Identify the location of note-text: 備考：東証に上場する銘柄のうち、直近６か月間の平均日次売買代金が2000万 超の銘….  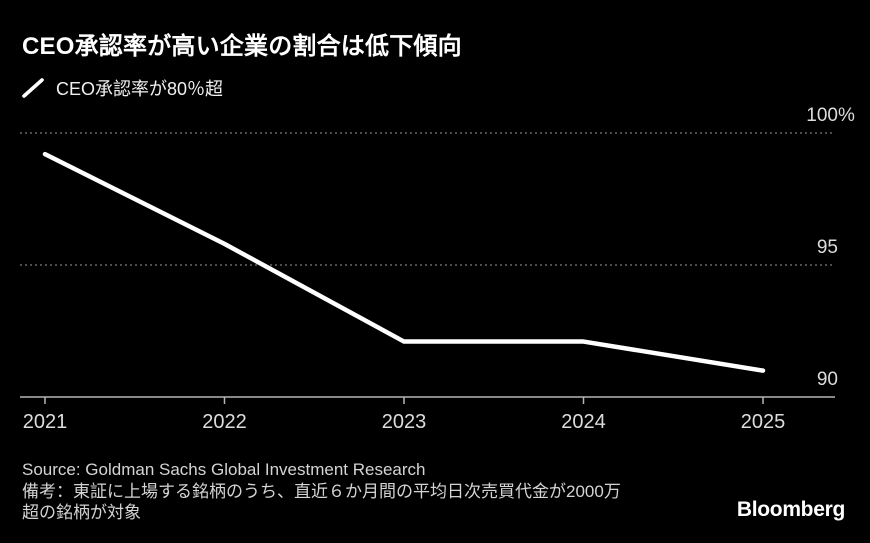
(321, 502).